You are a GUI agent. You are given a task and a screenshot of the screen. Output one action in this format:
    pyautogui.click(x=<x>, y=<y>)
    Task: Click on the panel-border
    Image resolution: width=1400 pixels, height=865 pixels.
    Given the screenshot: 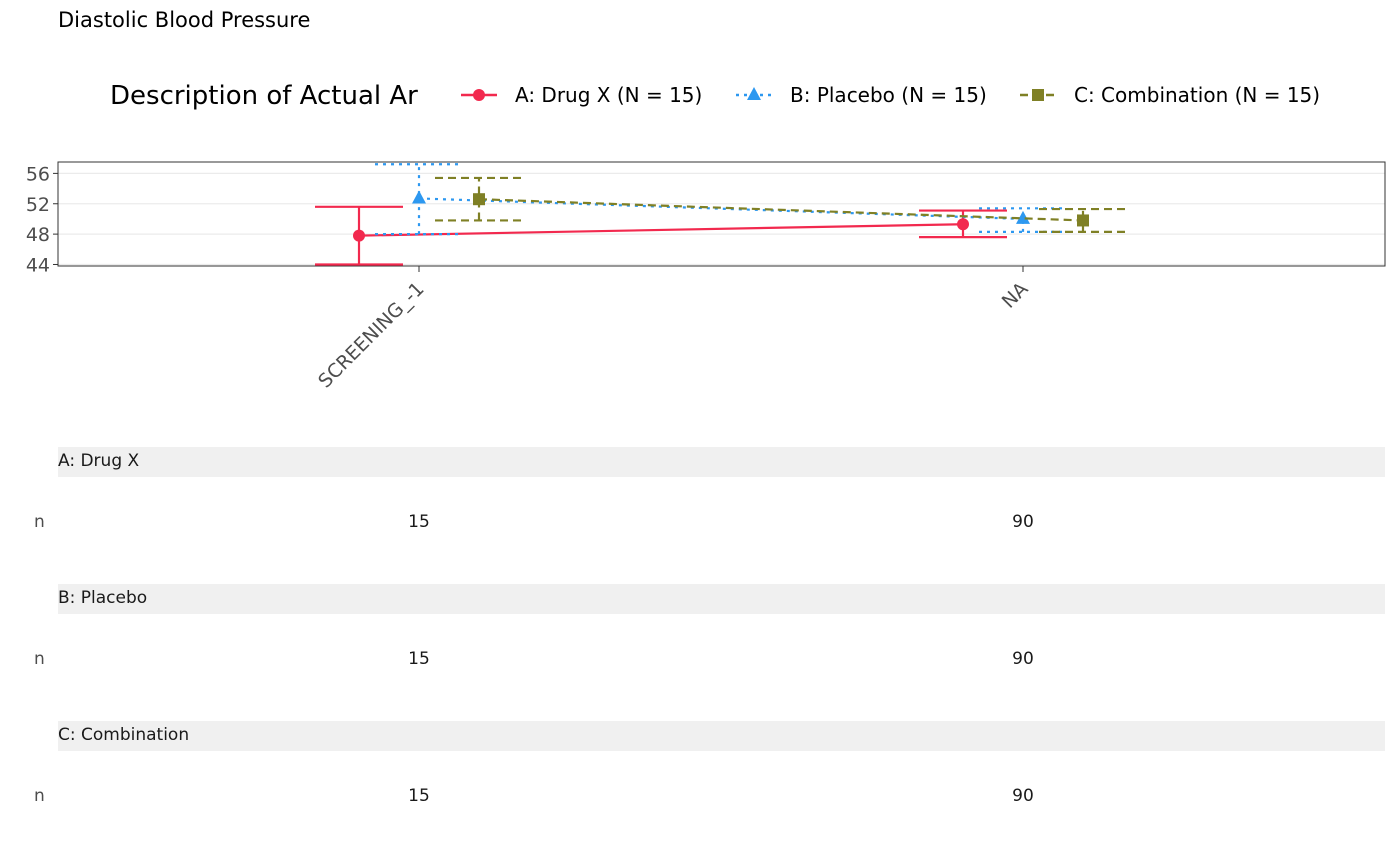 What is the action you would take?
    pyautogui.click(x=721, y=214)
    